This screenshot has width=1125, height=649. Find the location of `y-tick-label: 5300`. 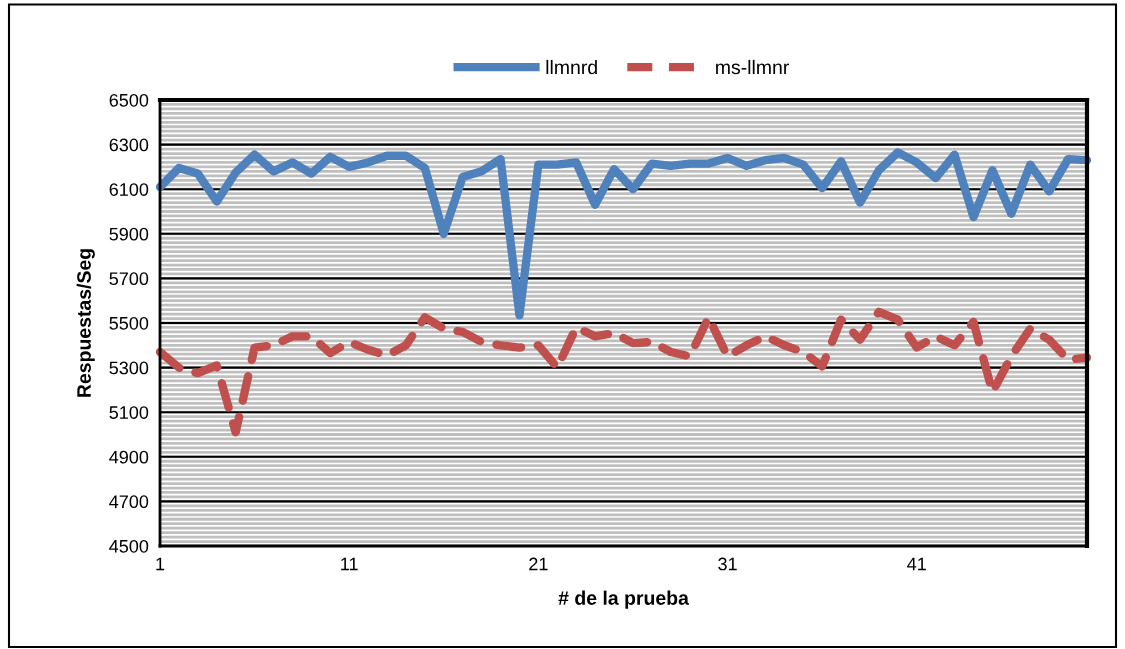

y-tick-label: 5300 is located at coordinates (129, 368).